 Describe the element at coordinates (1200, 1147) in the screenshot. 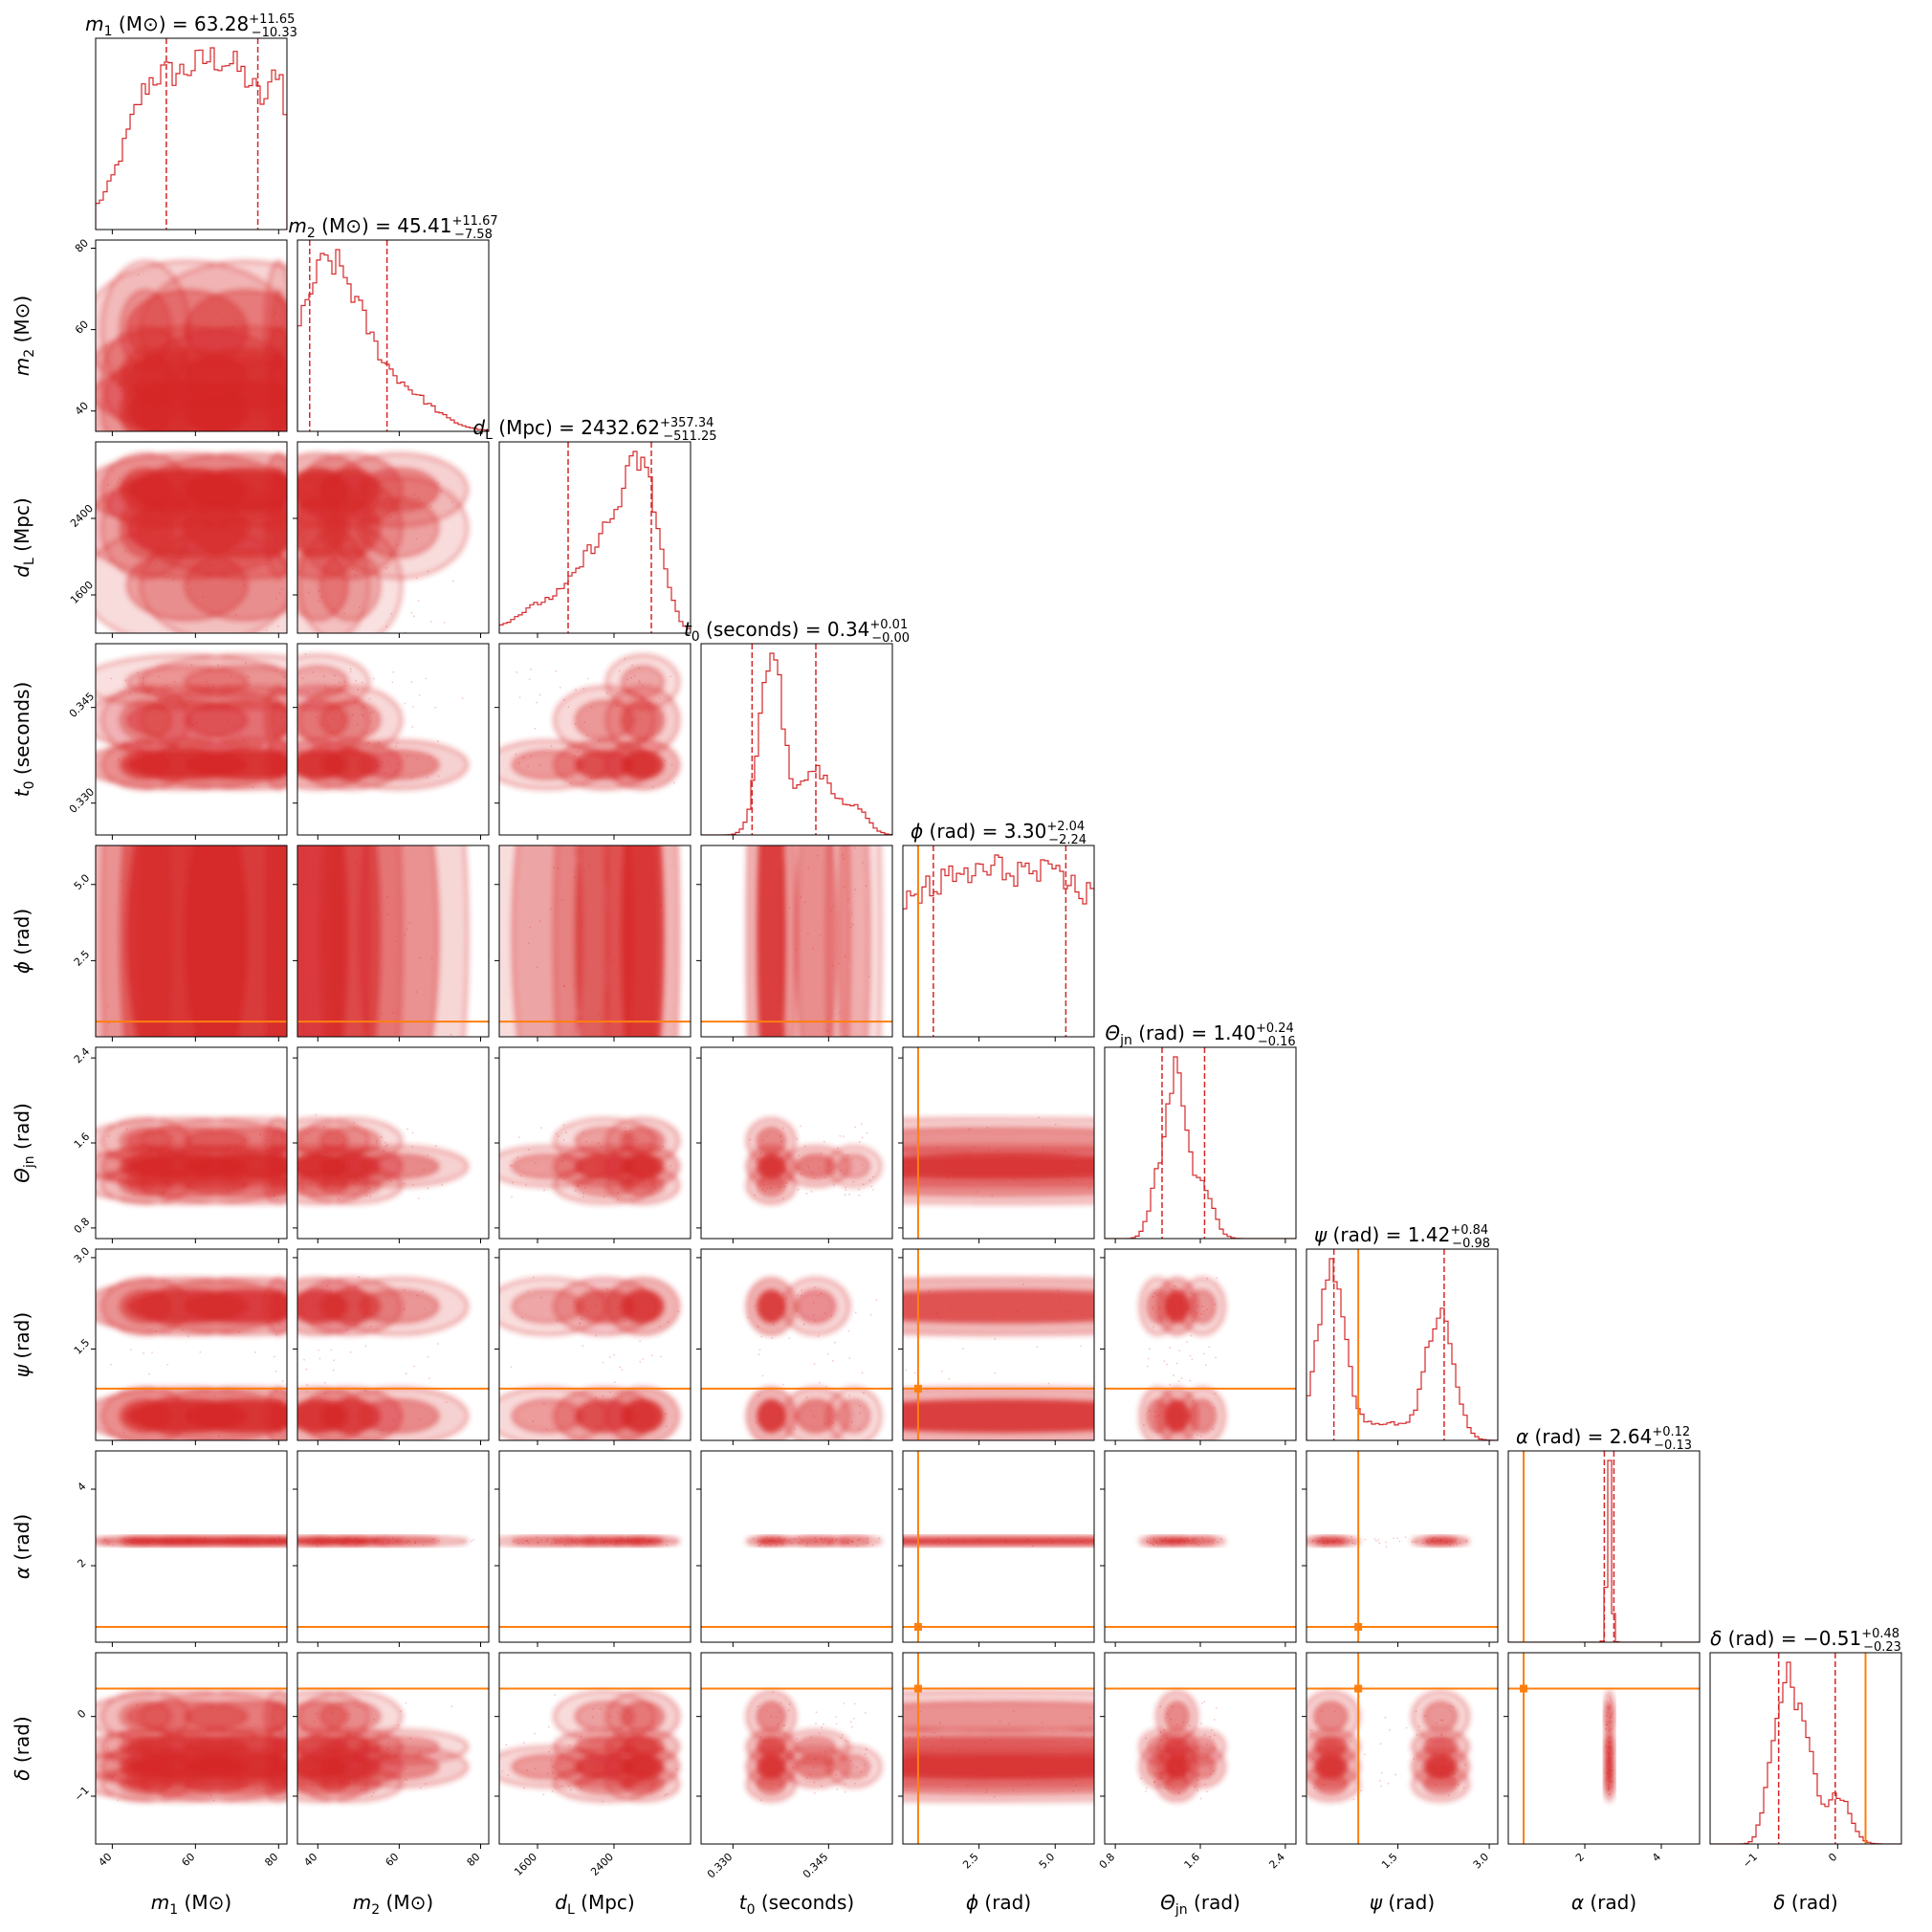

I see `histogram-theta` at that location.